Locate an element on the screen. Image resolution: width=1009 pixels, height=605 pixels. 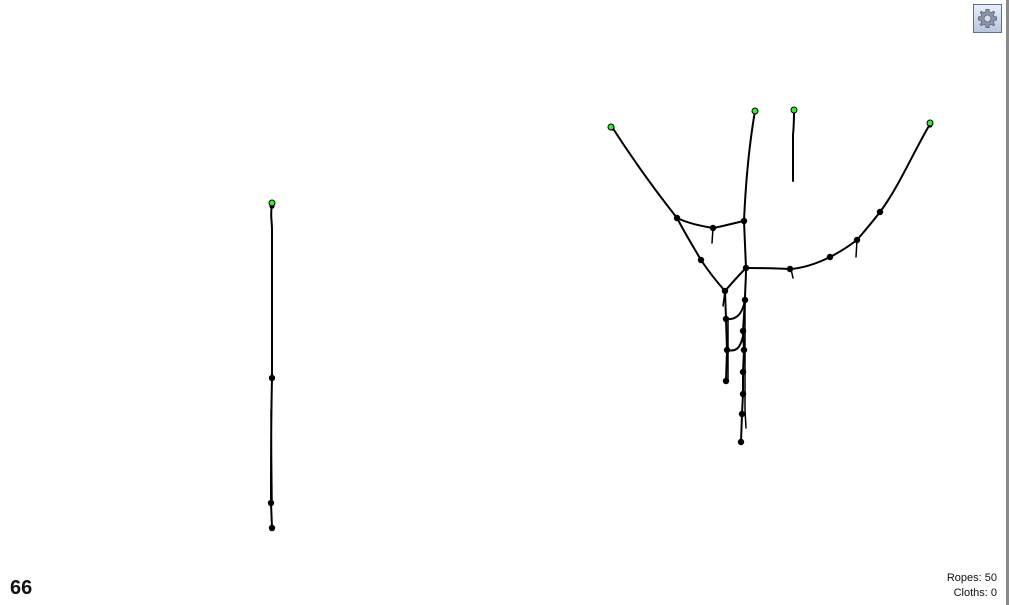
anchor-points is located at coordinates (601, 156).